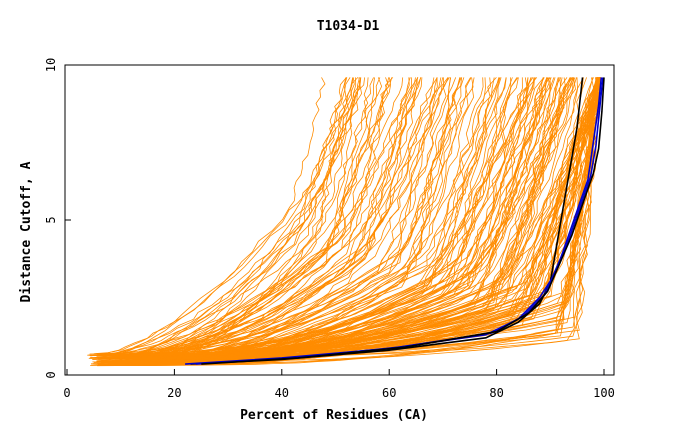  Describe the element at coordinates (26, 231) in the screenshot. I see `y-axis-label: Distance Cutoff, A` at that location.